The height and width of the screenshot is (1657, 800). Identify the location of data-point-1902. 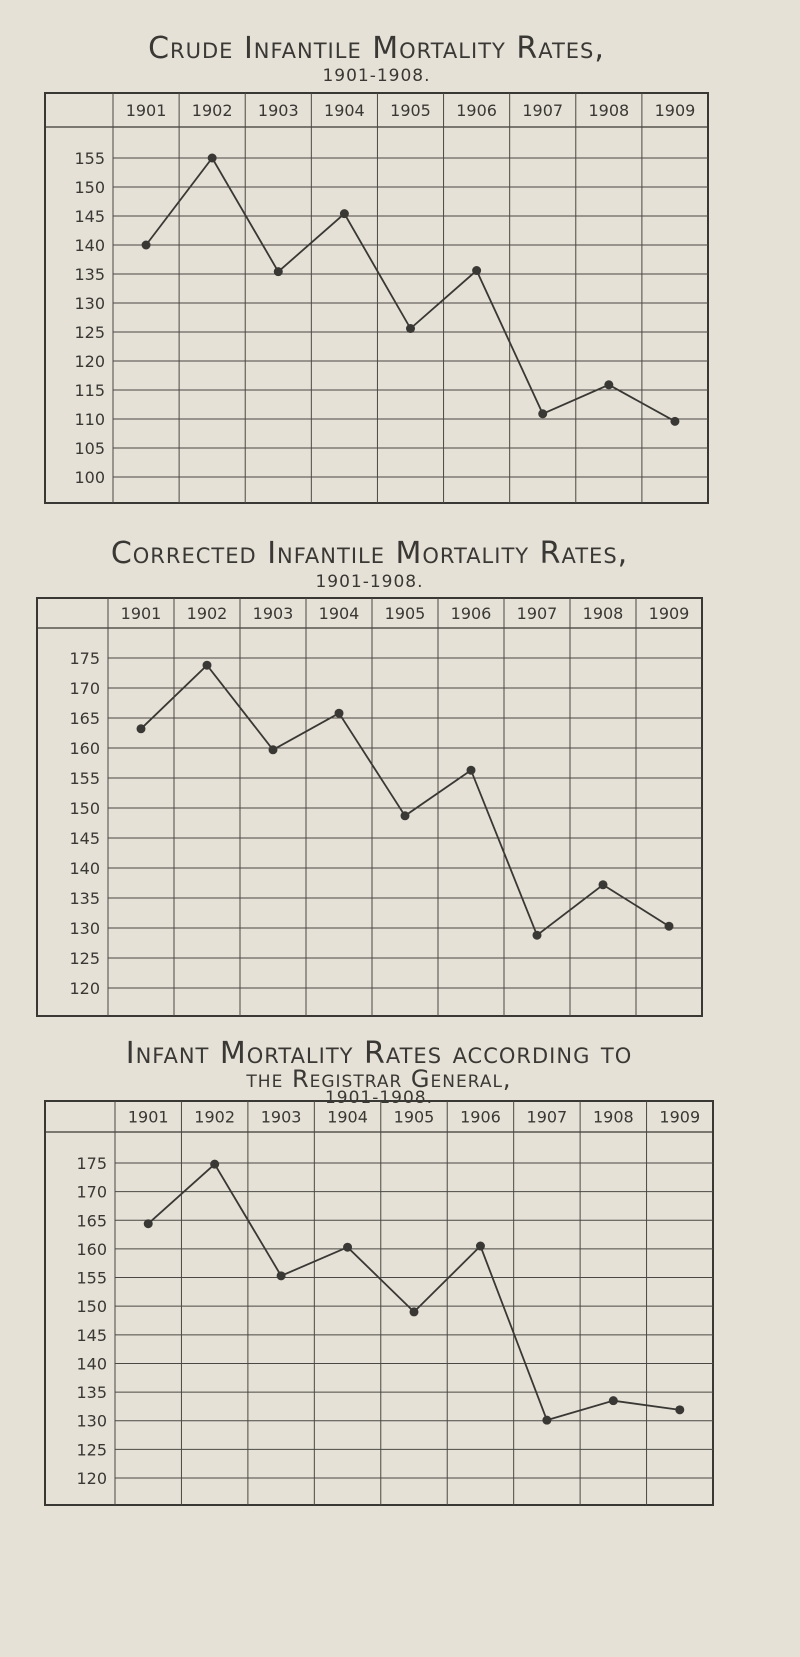
(215, 1164).